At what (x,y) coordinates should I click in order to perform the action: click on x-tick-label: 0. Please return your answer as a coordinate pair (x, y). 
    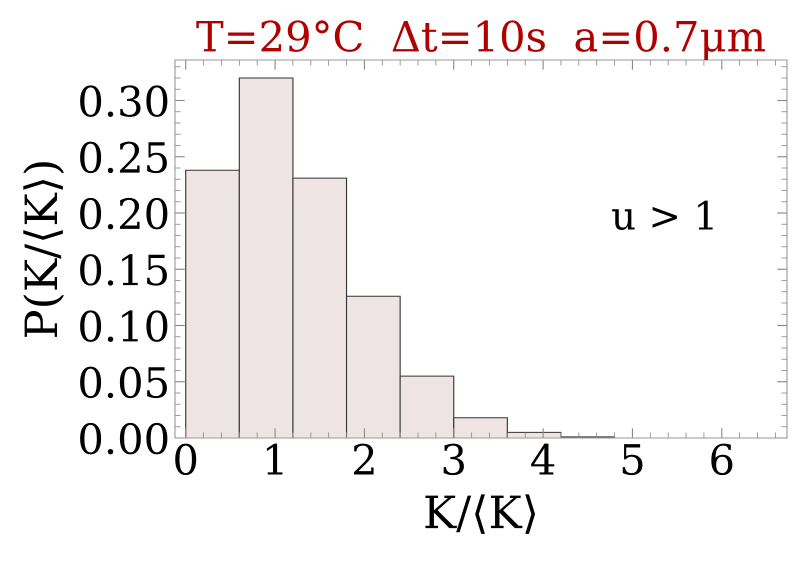
    Looking at the image, I should click on (185, 460).